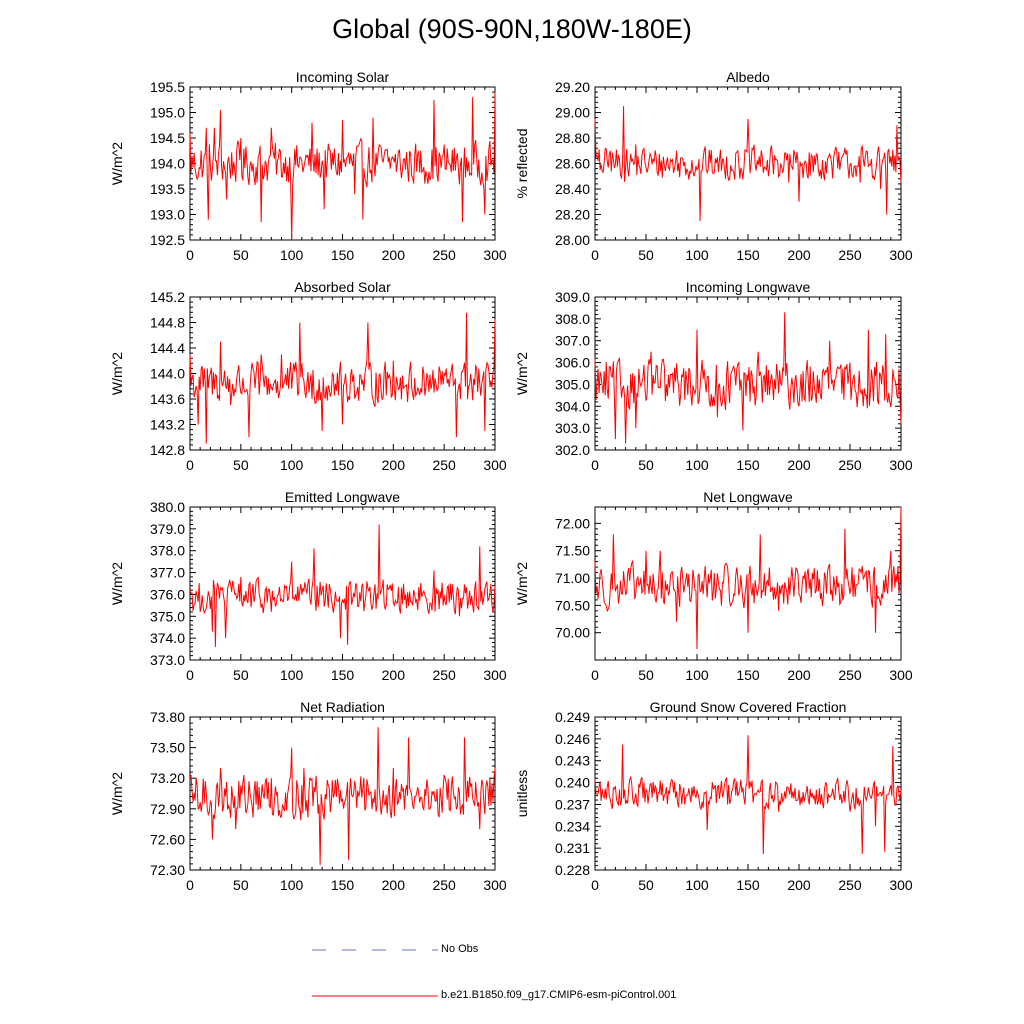 This screenshot has width=1024, height=1024. I want to click on y-tick-label: 71.00, so click(572, 578).